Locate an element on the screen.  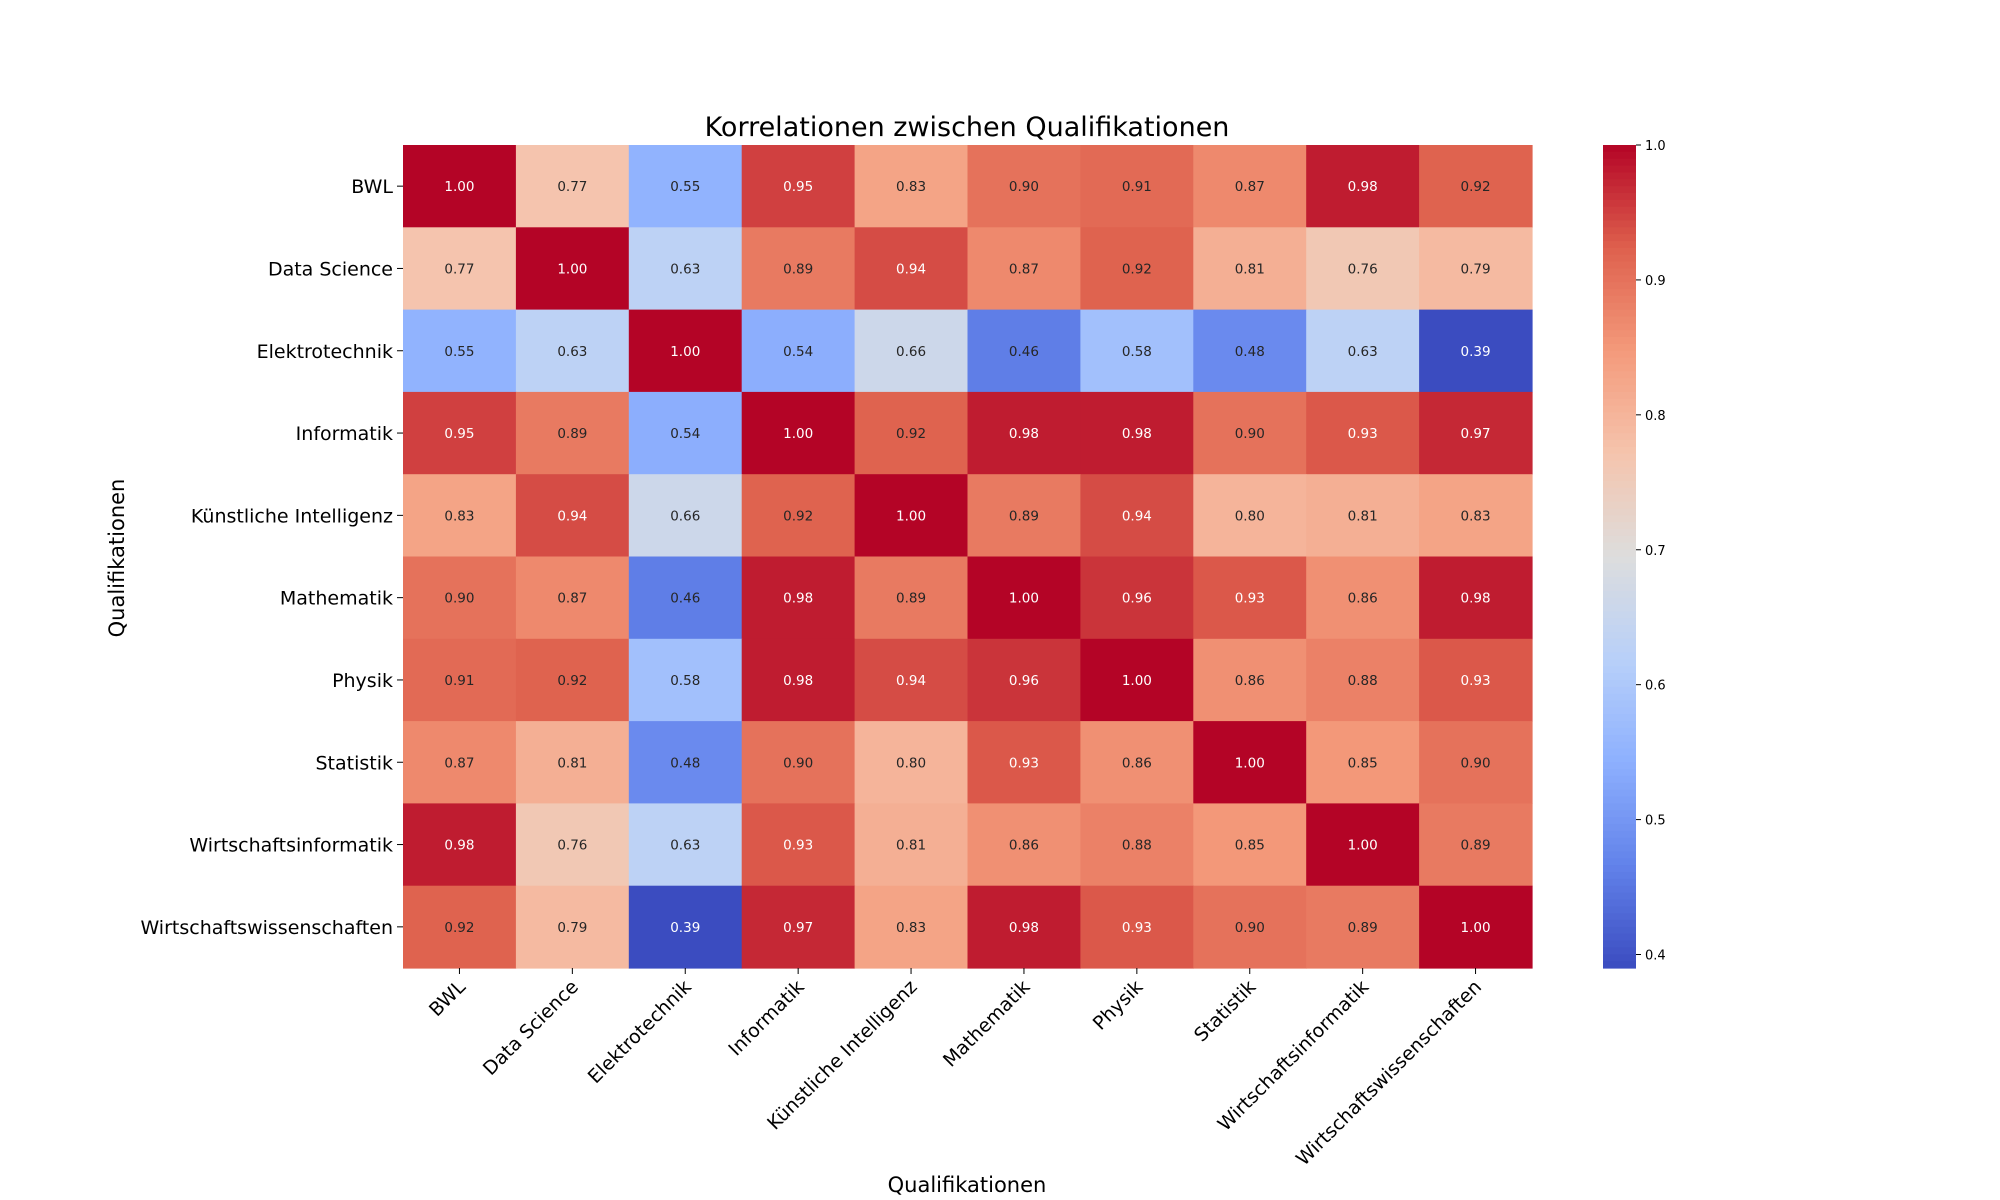
y-tick-label: BWL is located at coordinates (372, 187).